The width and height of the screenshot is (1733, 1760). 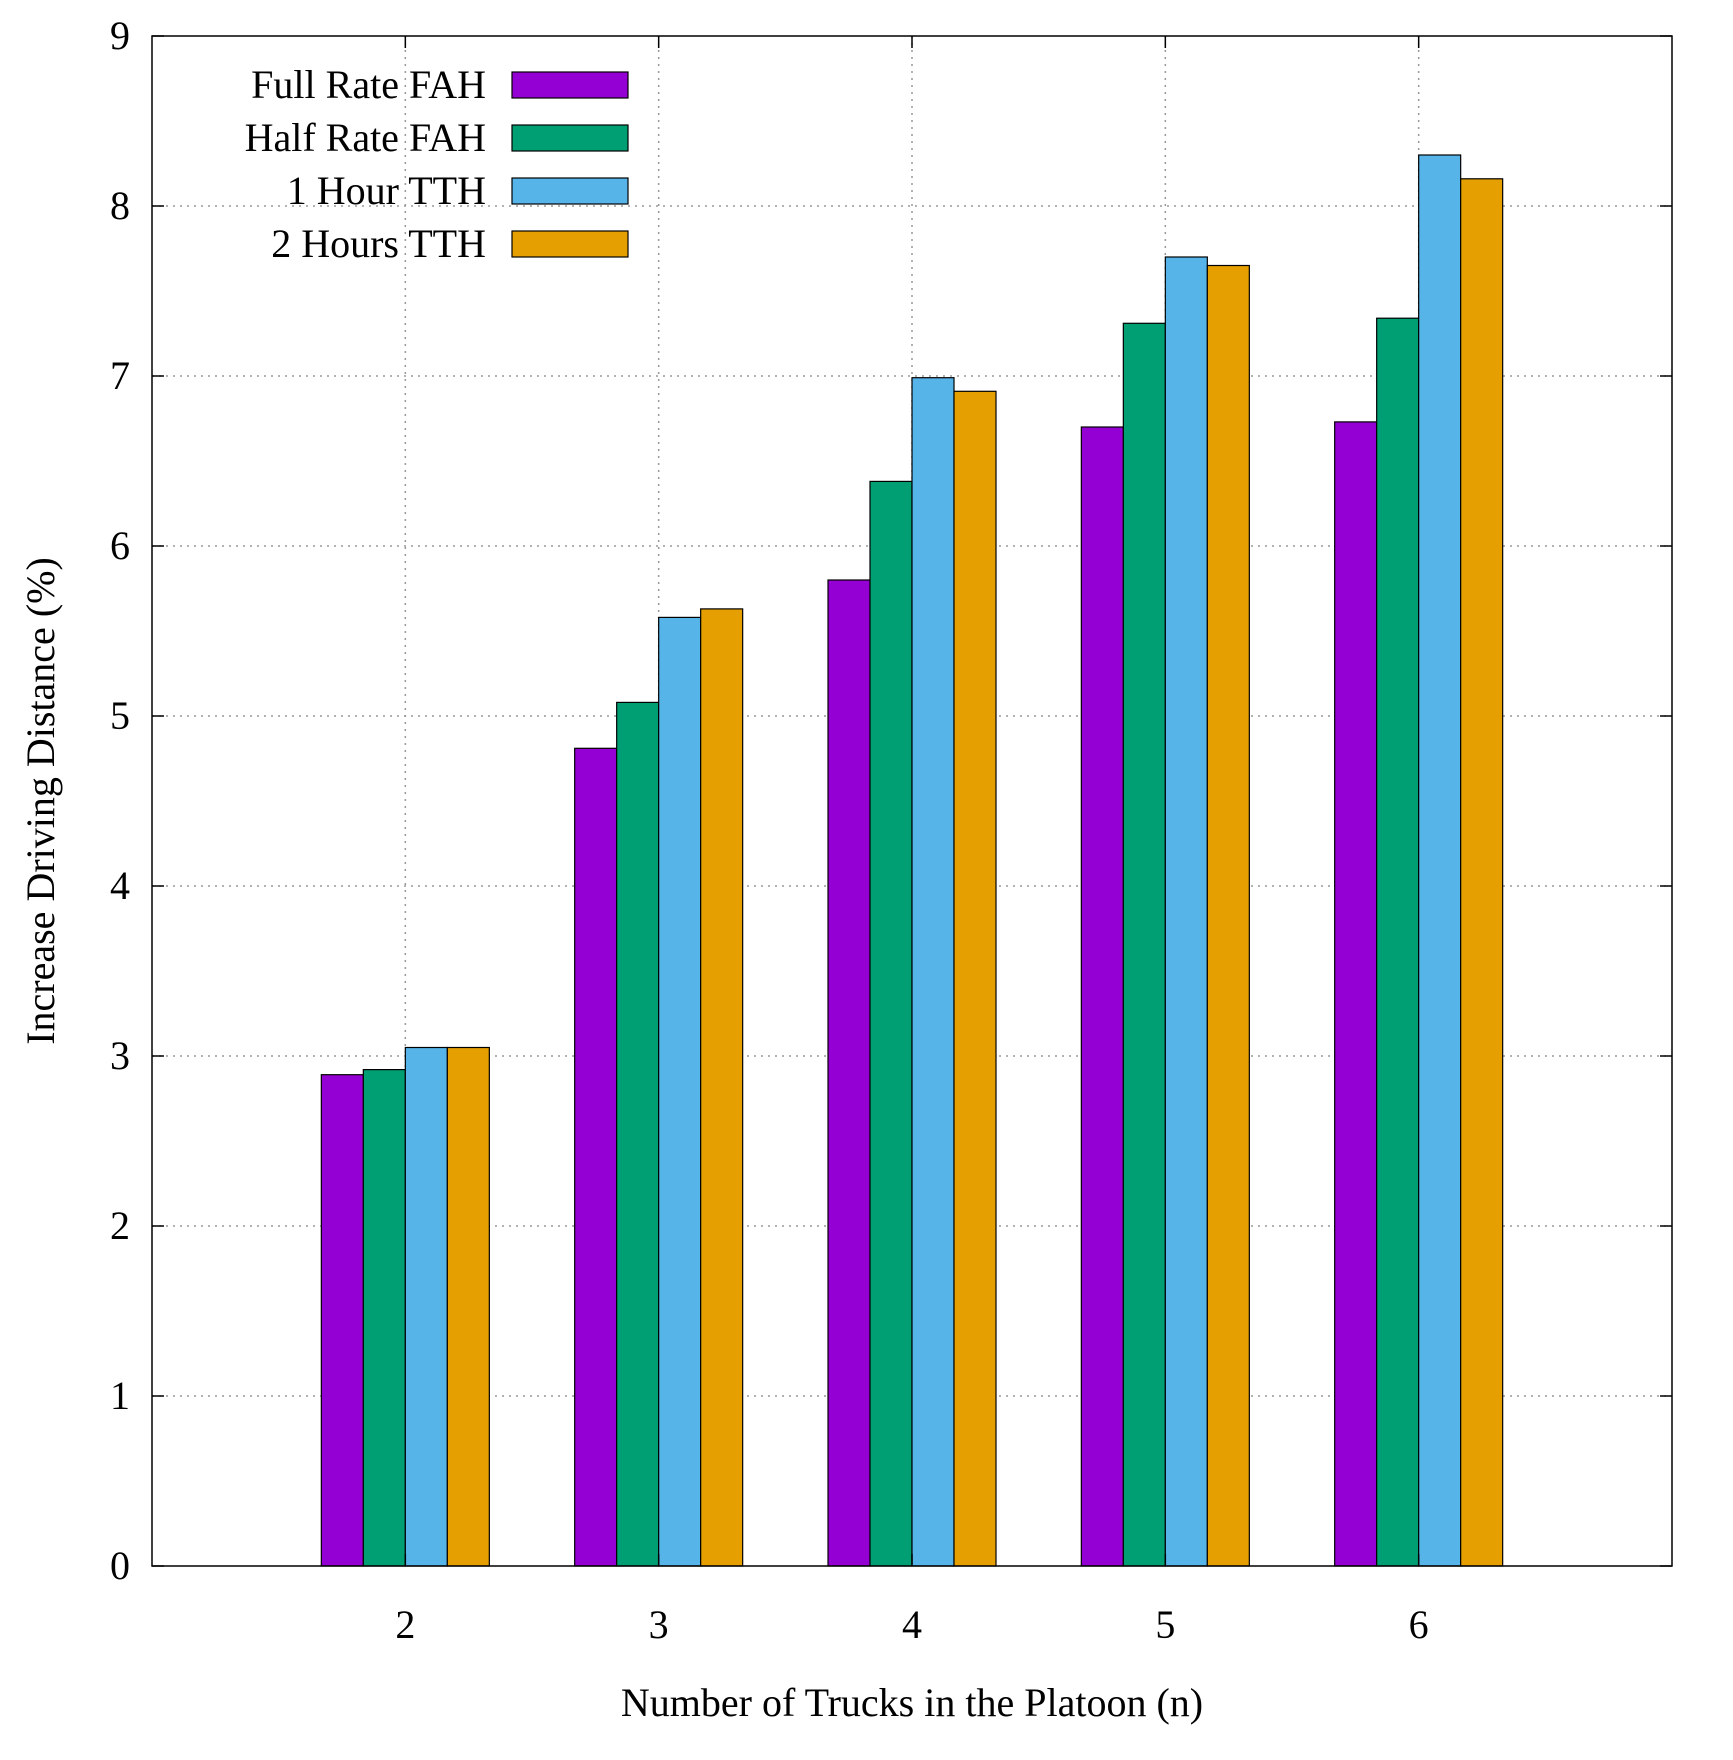 What do you see at coordinates (120, 35) in the screenshot?
I see `y-tick-label: 9` at bounding box center [120, 35].